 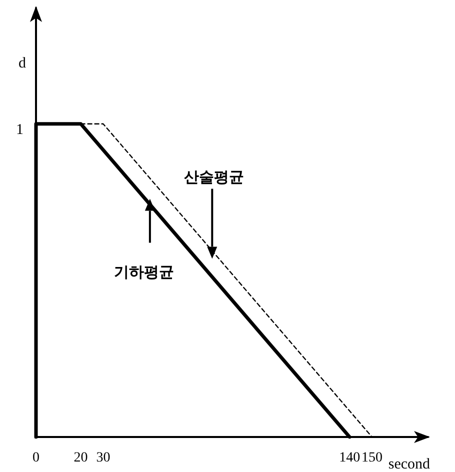 I want to click on series-label: 기하평균, so click(x=144, y=273).